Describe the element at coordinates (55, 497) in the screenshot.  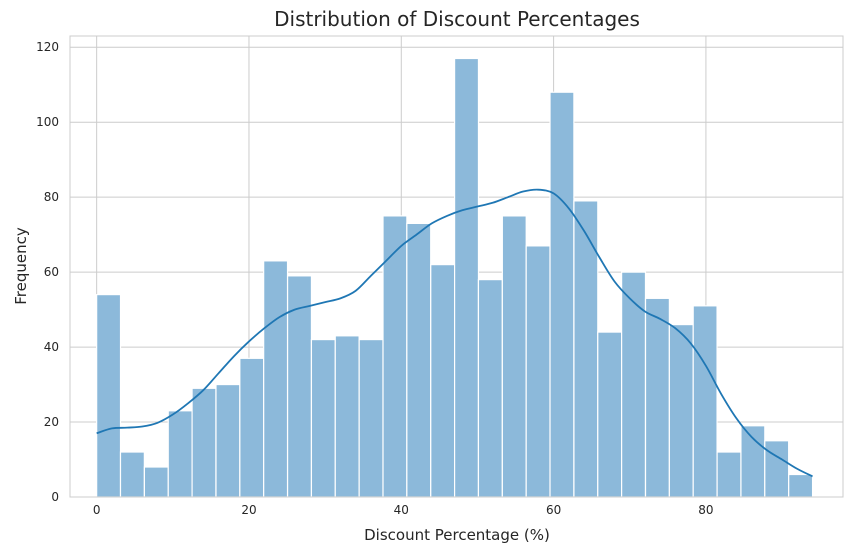
I see `y-tick-label: 0` at that location.